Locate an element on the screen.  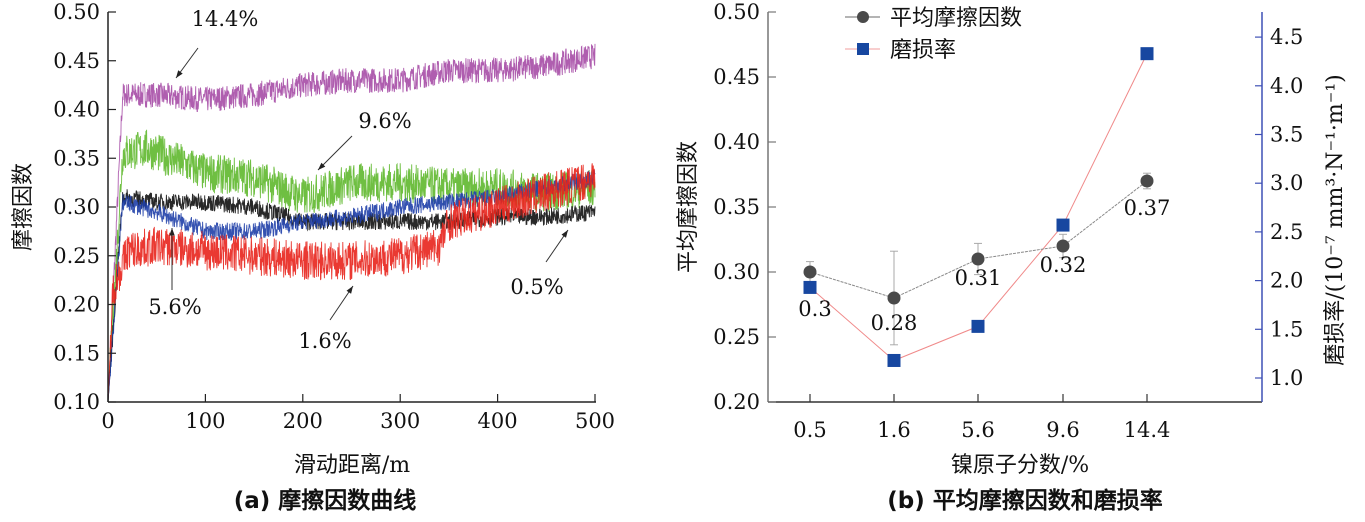
legend-label-wear: 磨损率 is located at coordinates (923, 50).